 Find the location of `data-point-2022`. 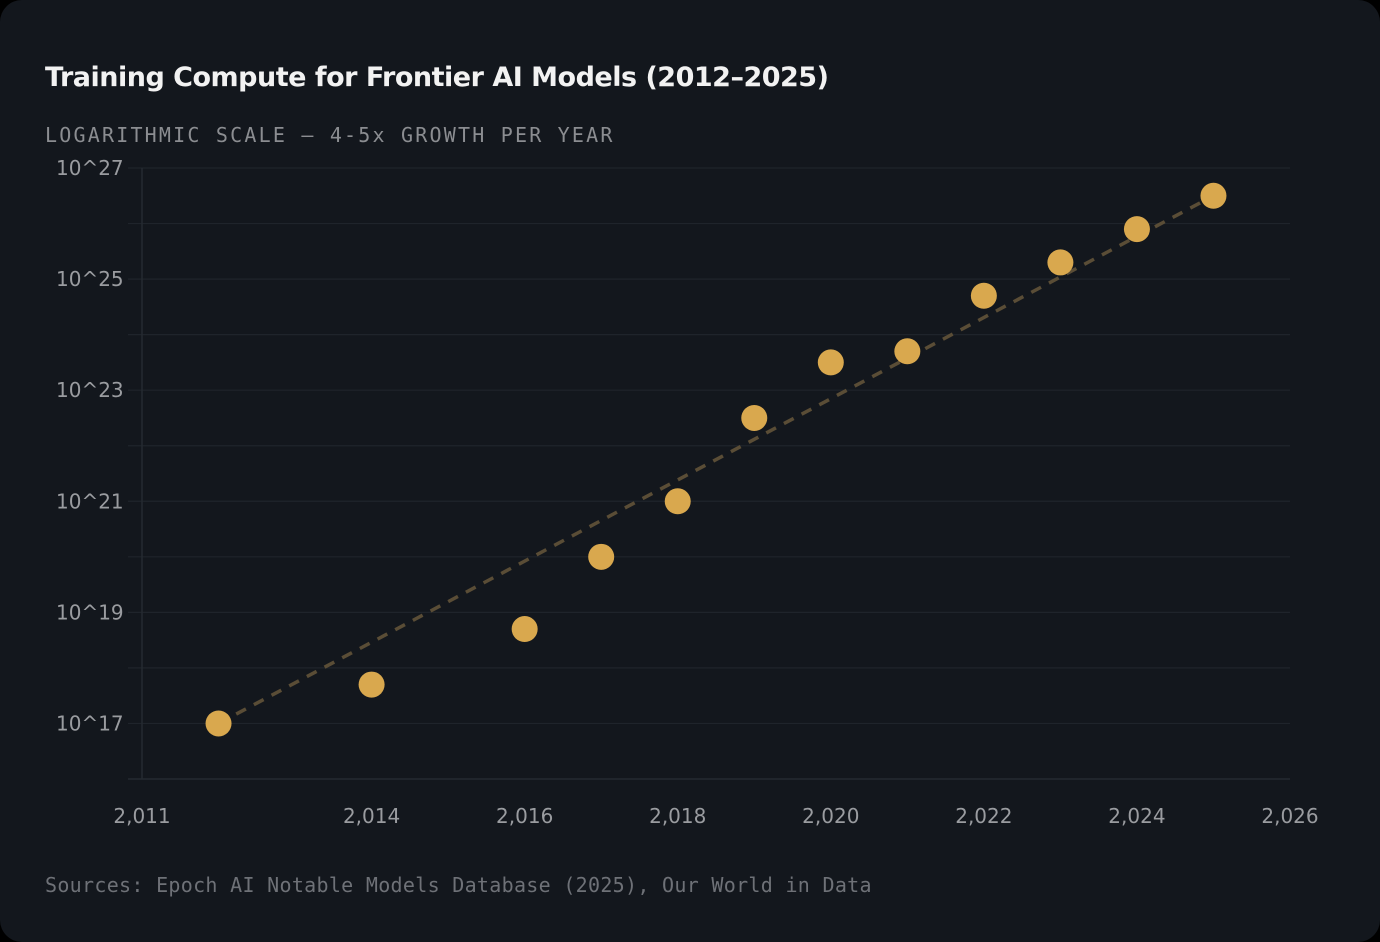

data-point-2022 is located at coordinates (983, 295).